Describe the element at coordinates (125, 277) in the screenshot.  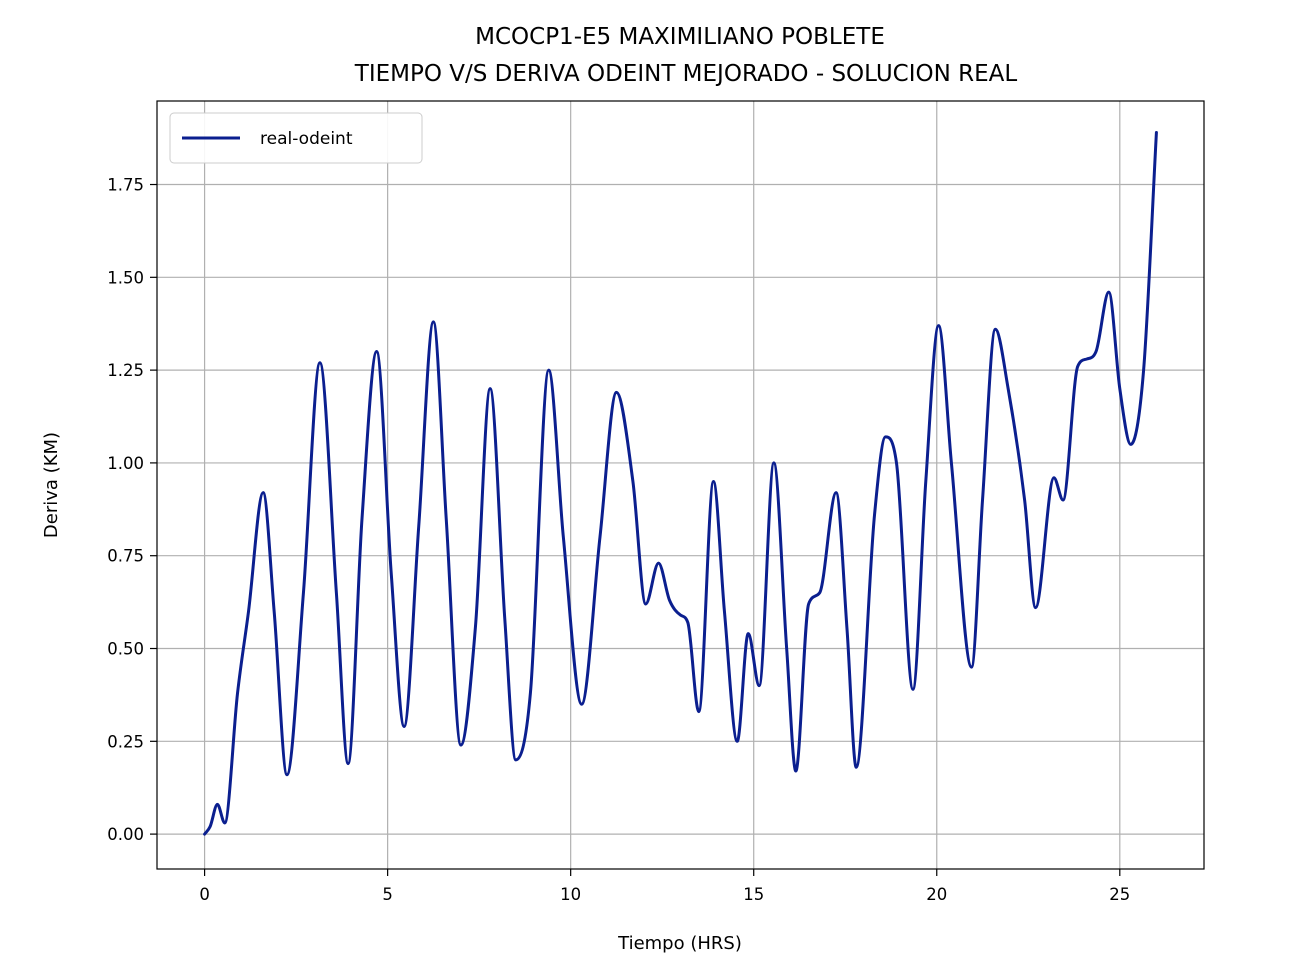
I see `y-tick-label: 1.50` at that location.